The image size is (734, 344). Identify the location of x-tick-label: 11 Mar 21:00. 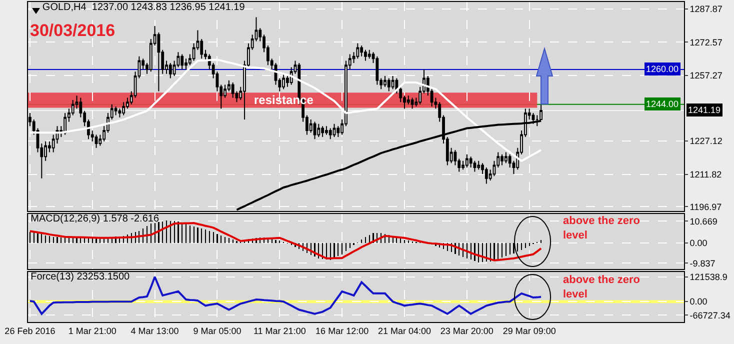
(279, 331).